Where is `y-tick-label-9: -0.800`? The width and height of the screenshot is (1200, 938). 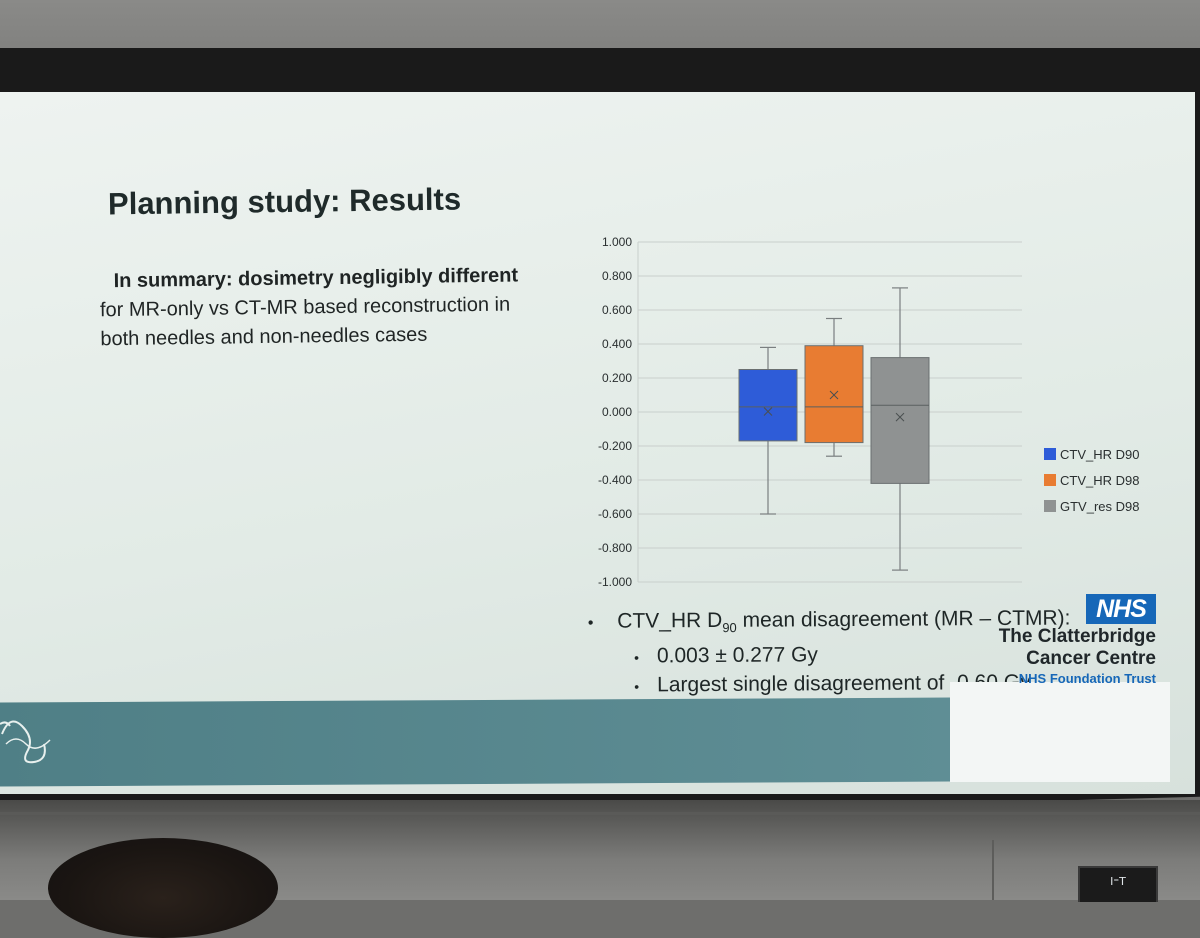
y-tick-label-9: -0.800 is located at coordinates (615, 548).